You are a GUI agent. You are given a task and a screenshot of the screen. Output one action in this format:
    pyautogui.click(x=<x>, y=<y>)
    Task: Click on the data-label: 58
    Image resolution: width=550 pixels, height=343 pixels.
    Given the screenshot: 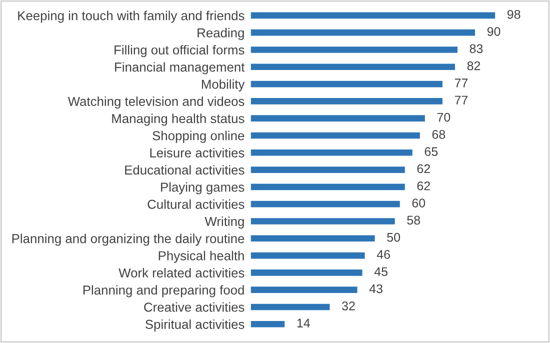 What is the action you would take?
    pyautogui.click(x=413, y=220)
    